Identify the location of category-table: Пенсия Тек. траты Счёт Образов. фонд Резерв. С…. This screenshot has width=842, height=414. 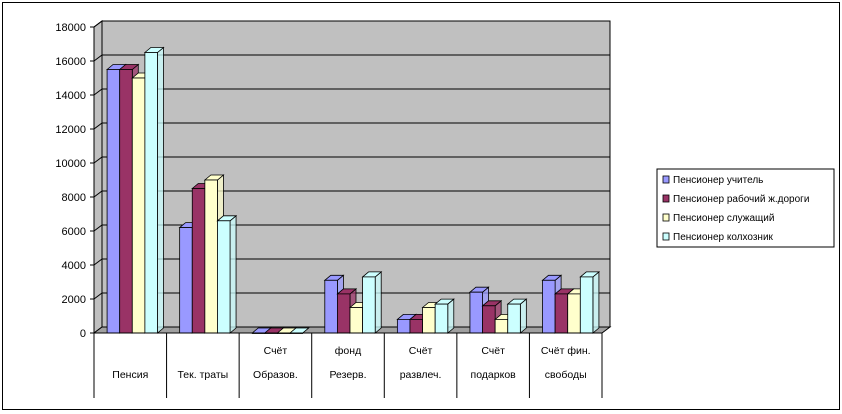
(348, 365).